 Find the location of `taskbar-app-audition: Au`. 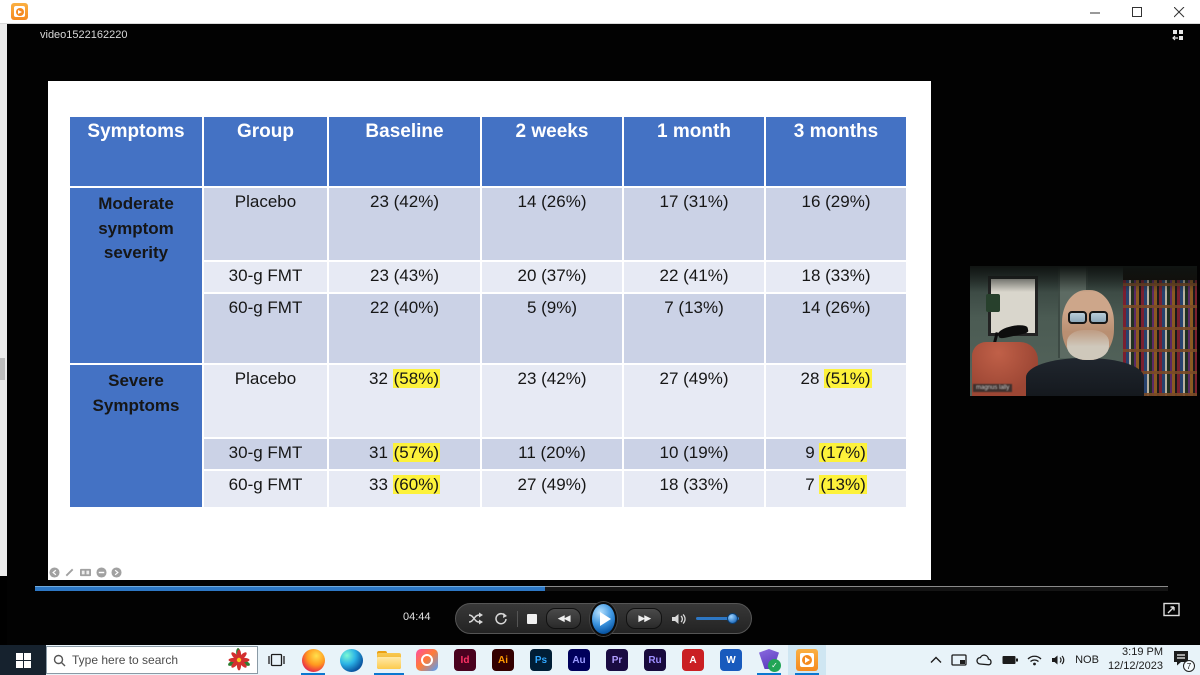

taskbar-app-audition: Au is located at coordinates (579, 660).